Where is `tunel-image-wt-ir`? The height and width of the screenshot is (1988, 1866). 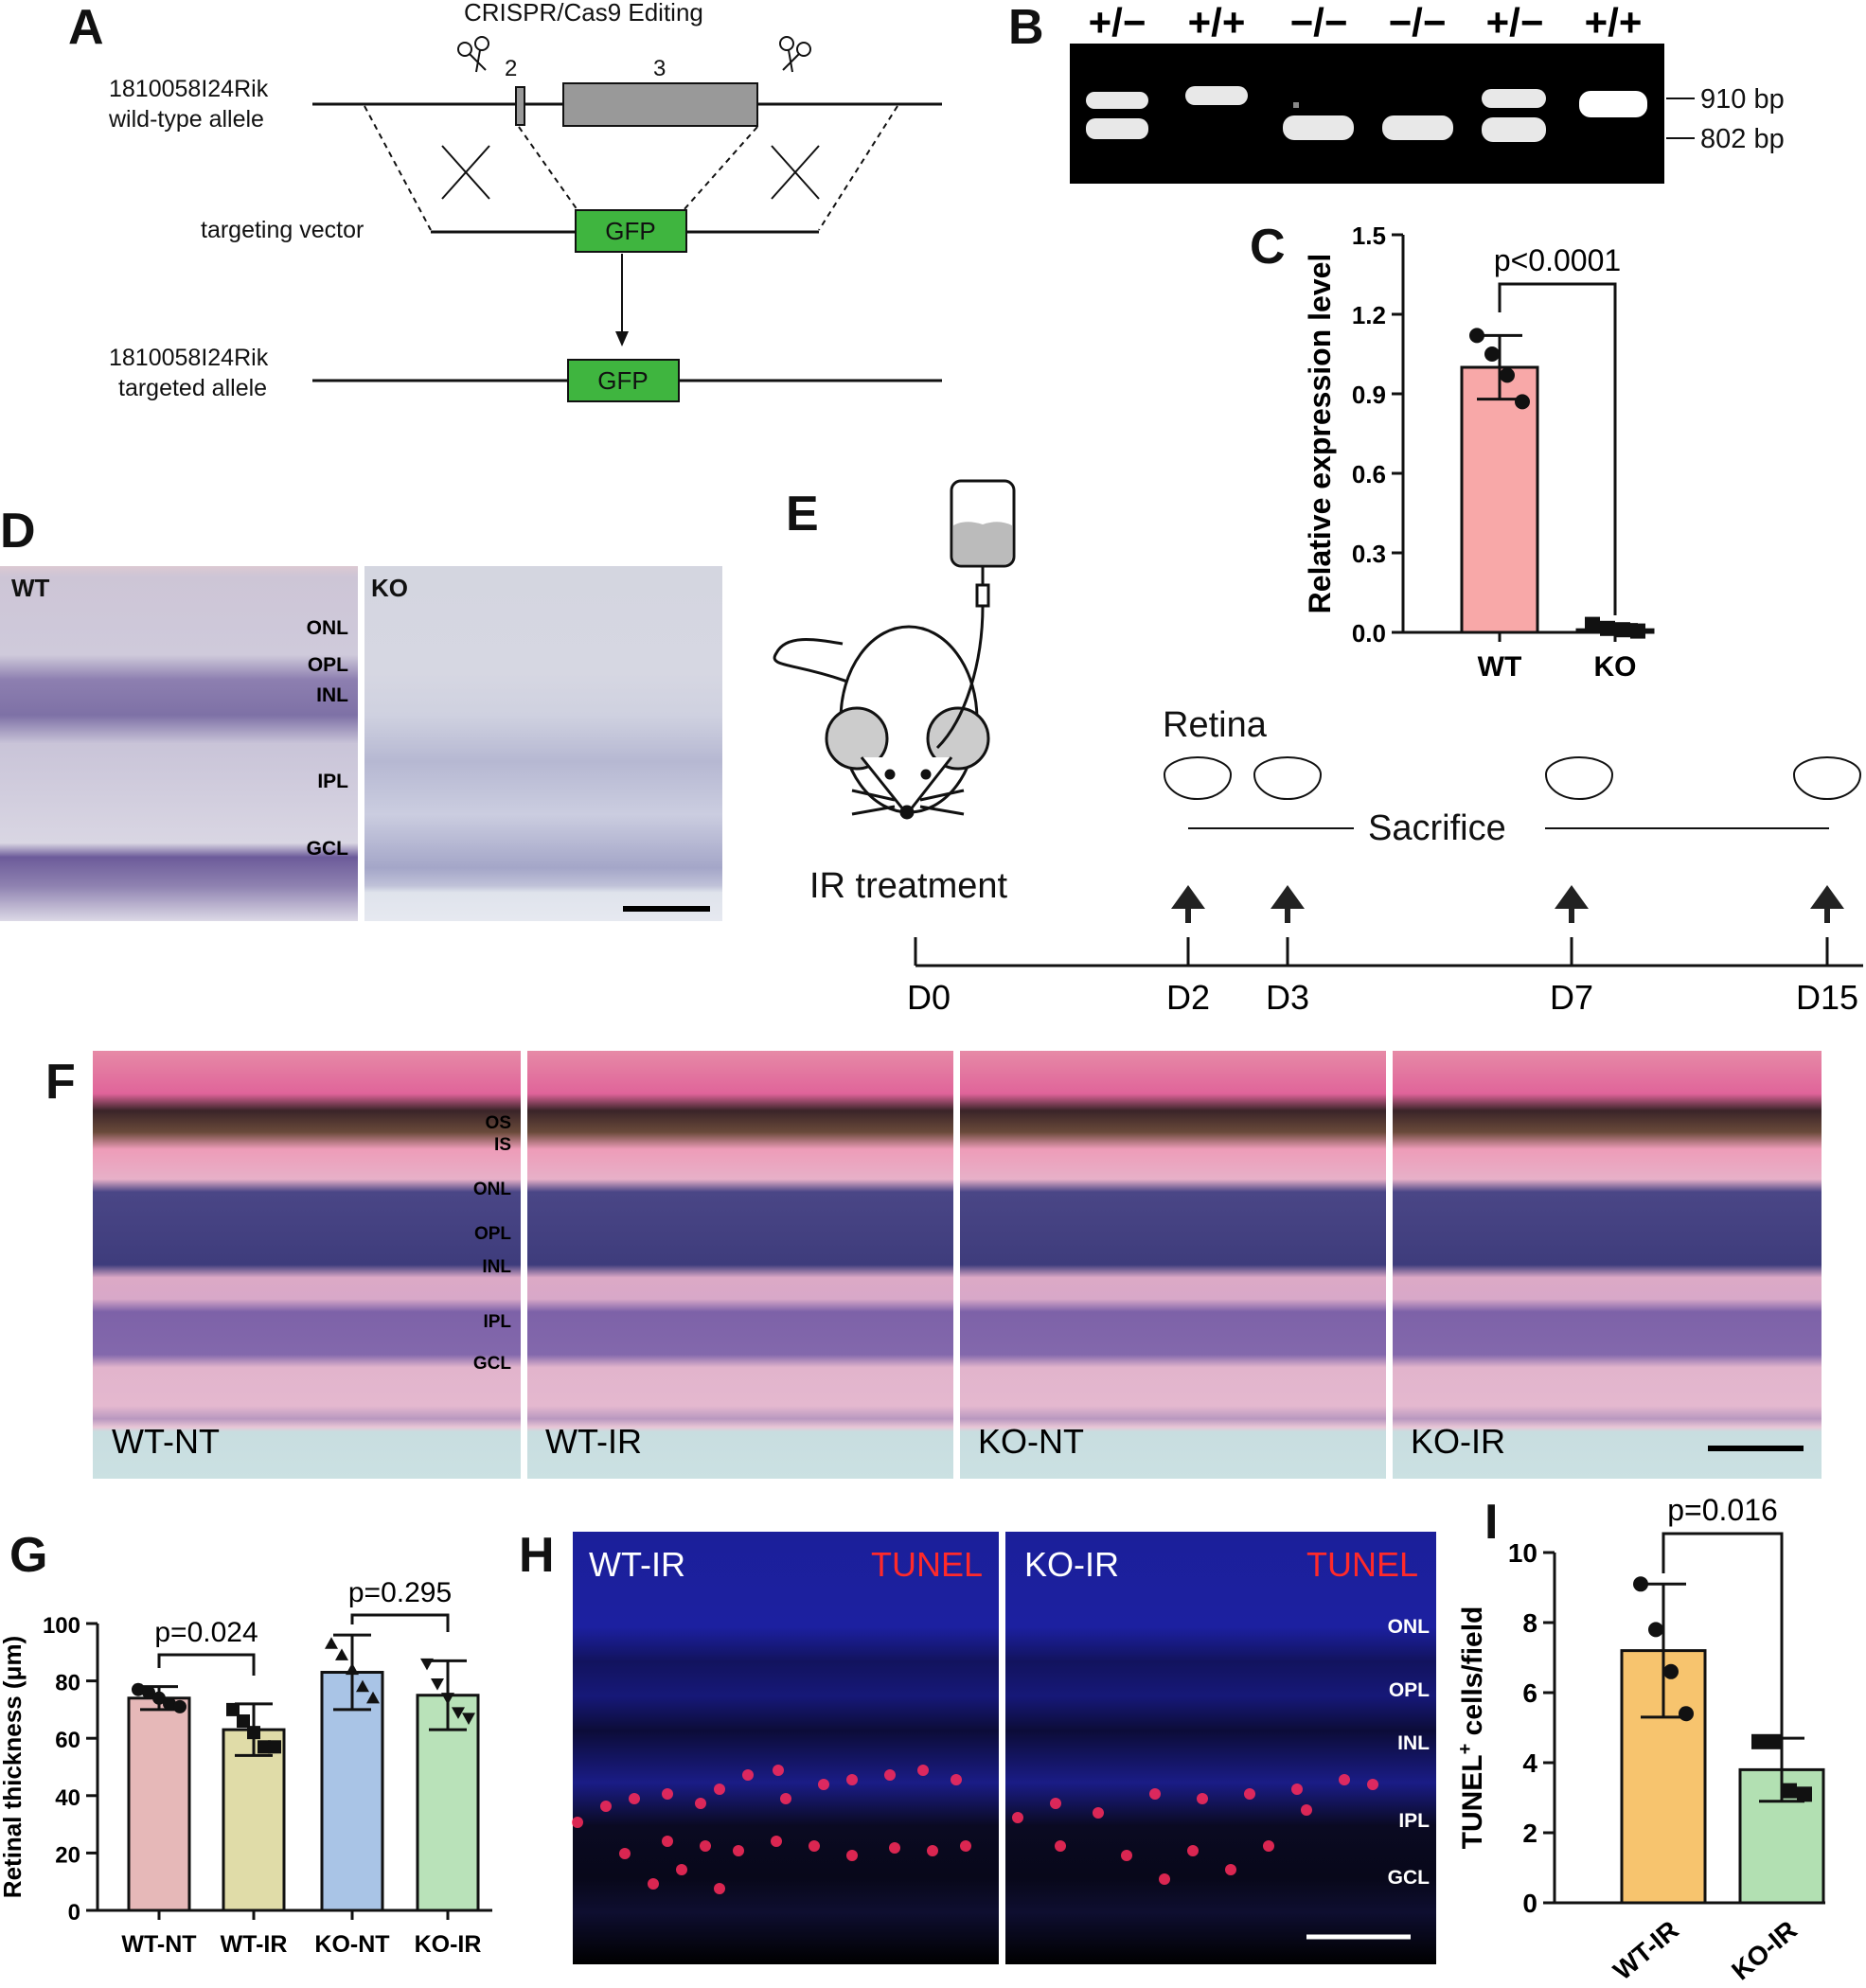 tunel-image-wt-ir is located at coordinates (786, 1748).